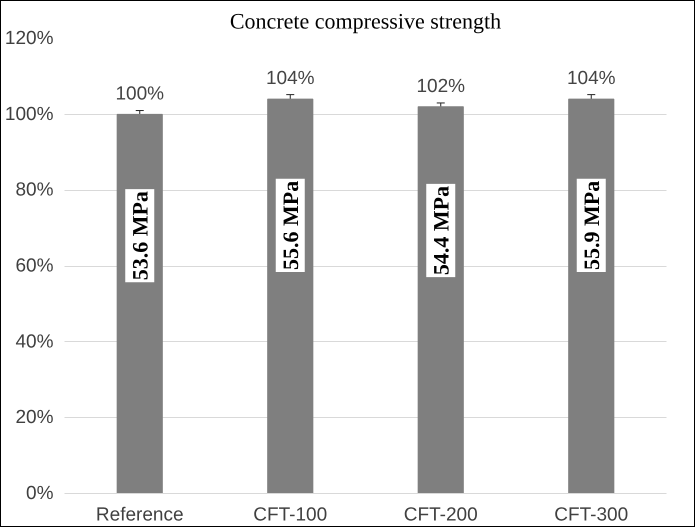 The image size is (699, 531). Describe the element at coordinates (34, 266) in the screenshot. I see `y-tick-label: 60%` at that location.